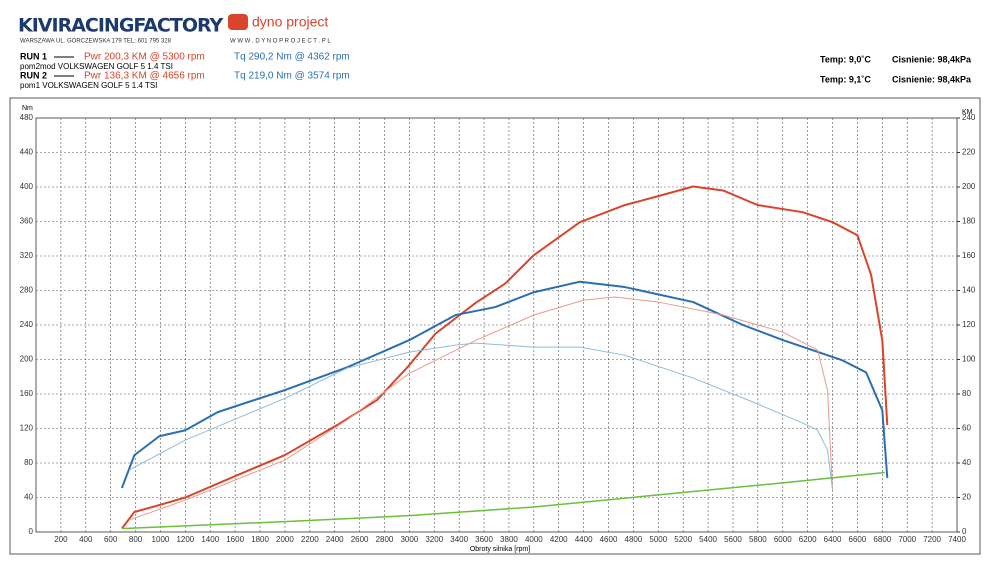  Describe the element at coordinates (409, 539) in the screenshot. I see `x-tick-label: 3000` at that location.